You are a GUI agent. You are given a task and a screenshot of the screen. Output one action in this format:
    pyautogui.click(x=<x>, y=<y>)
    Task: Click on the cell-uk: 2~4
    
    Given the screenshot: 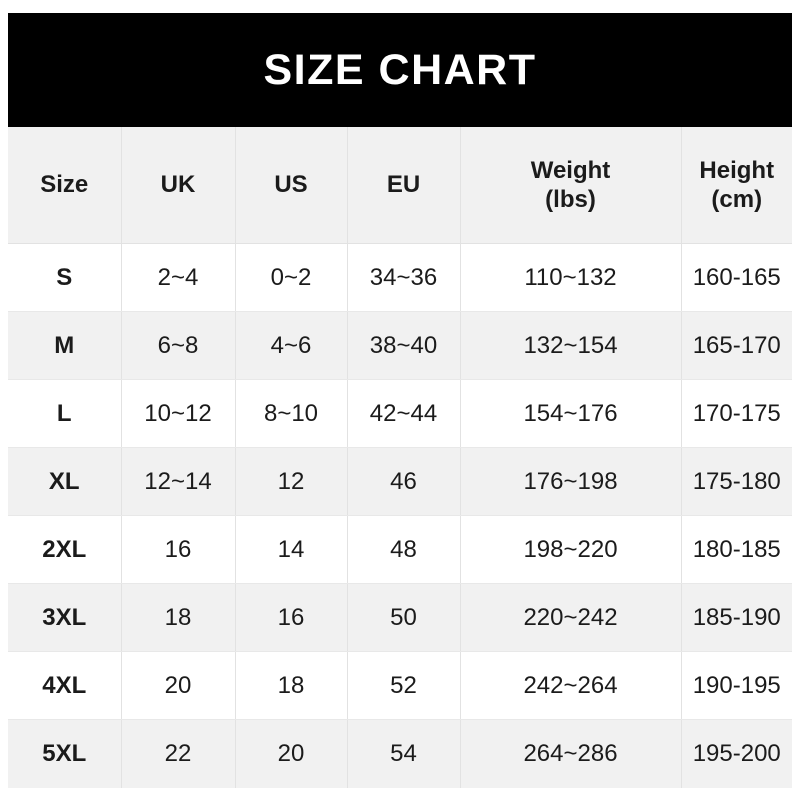 What is the action you would take?
    pyautogui.click(x=178, y=277)
    